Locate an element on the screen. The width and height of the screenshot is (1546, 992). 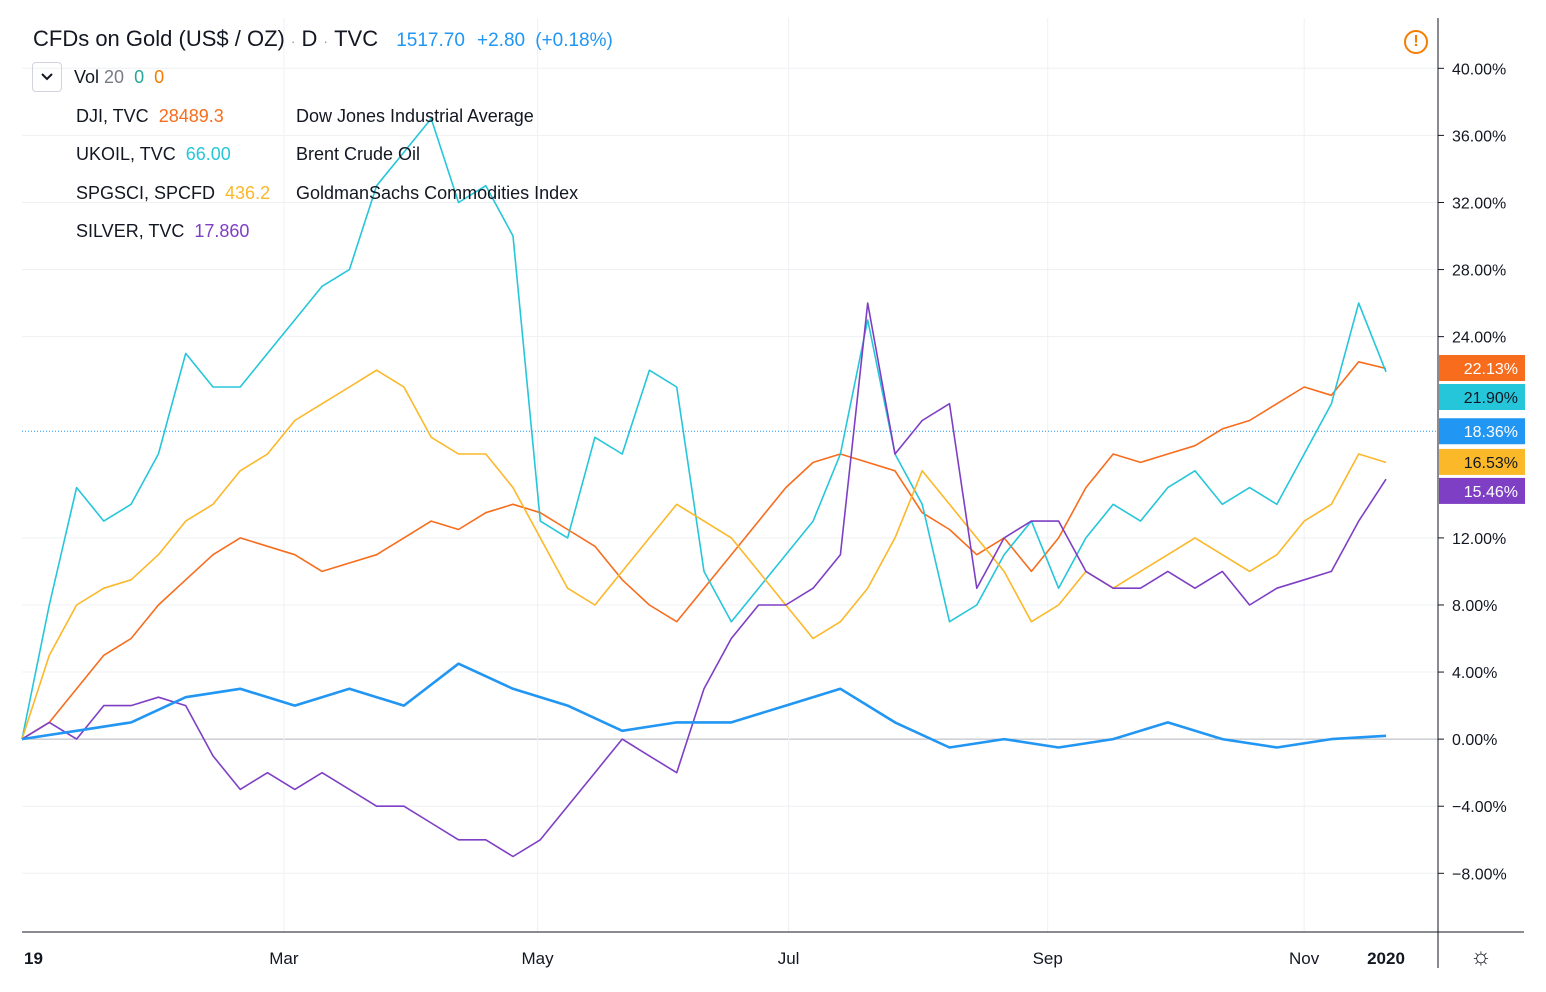
volume-label: Vol is located at coordinates (87, 76).